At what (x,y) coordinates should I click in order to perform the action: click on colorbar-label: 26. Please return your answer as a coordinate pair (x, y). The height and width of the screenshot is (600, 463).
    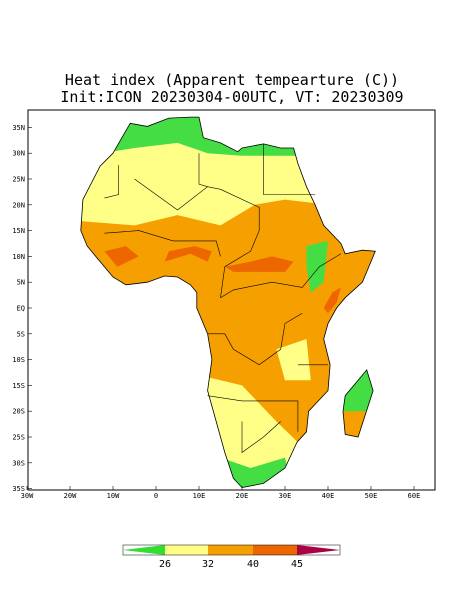
    Looking at the image, I should click on (165, 564).